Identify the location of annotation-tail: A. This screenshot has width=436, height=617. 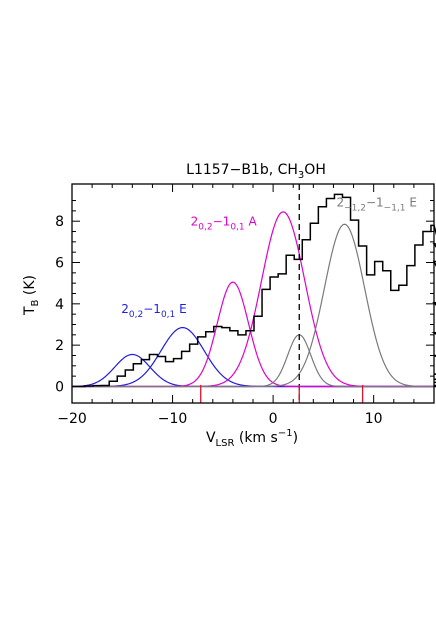
(251, 221).